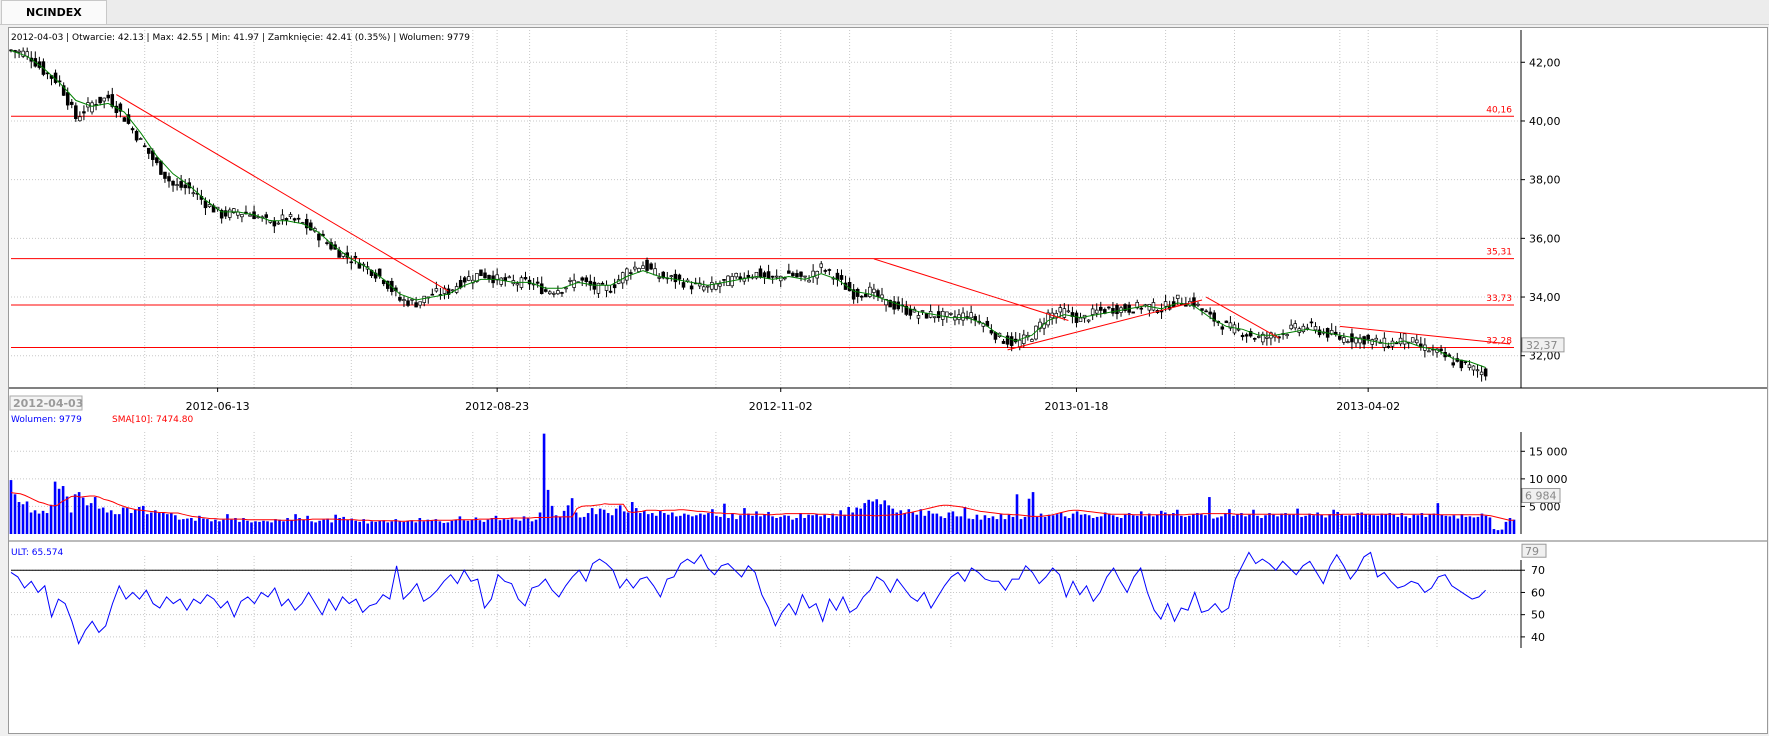 Image resolution: width=1769 pixels, height=736 pixels. What do you see at coordinates (54, 12) in the screenshot?
I see `tab-ncindex: NCINDEX` at bounding box center [54, 12].